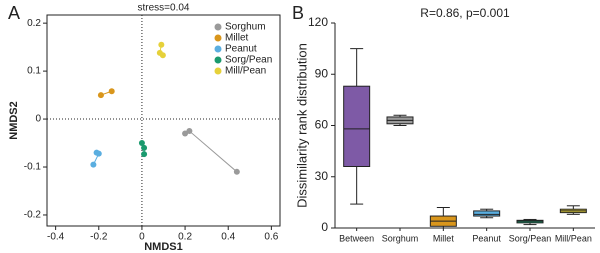 The height and width of the screenshot is (253, 600). Describe the element at coordinates (298, 13) in the screenshot. I see `panel-label: B` at that location.